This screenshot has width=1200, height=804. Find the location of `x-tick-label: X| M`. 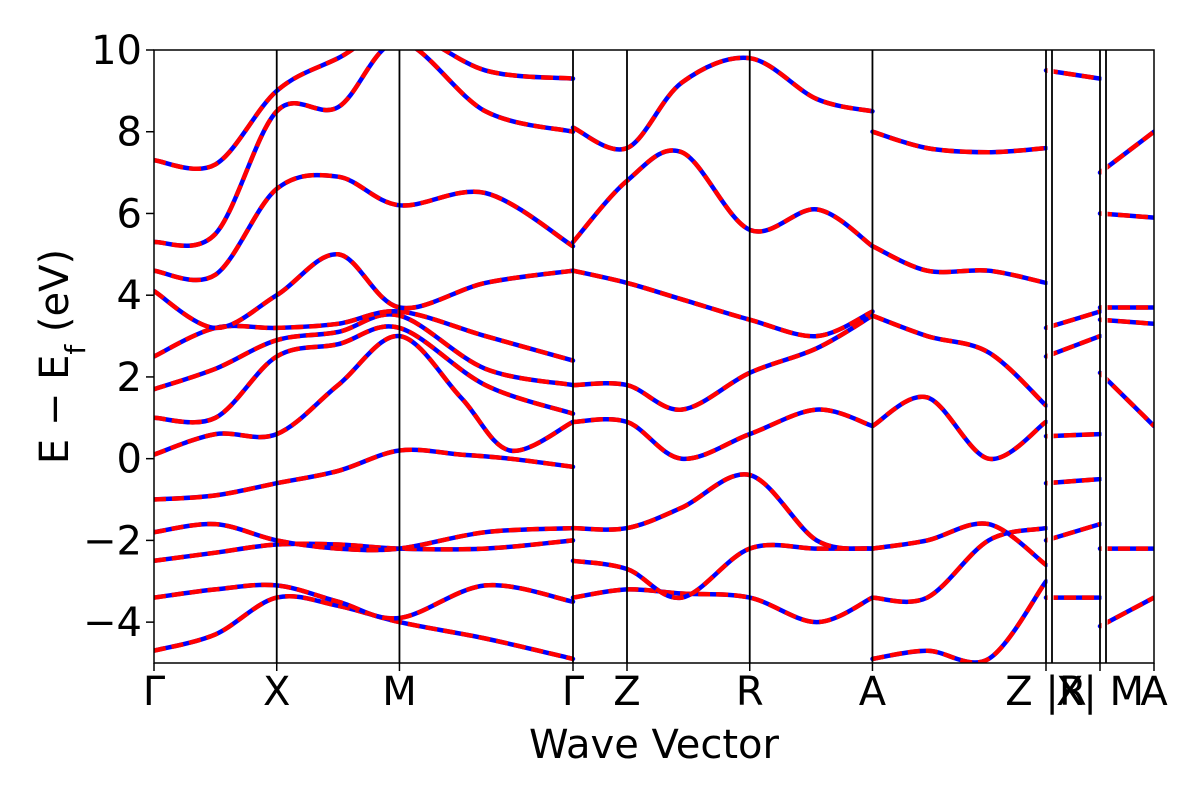

x-tick-label: X| M is located at coordinates (1100, 692).